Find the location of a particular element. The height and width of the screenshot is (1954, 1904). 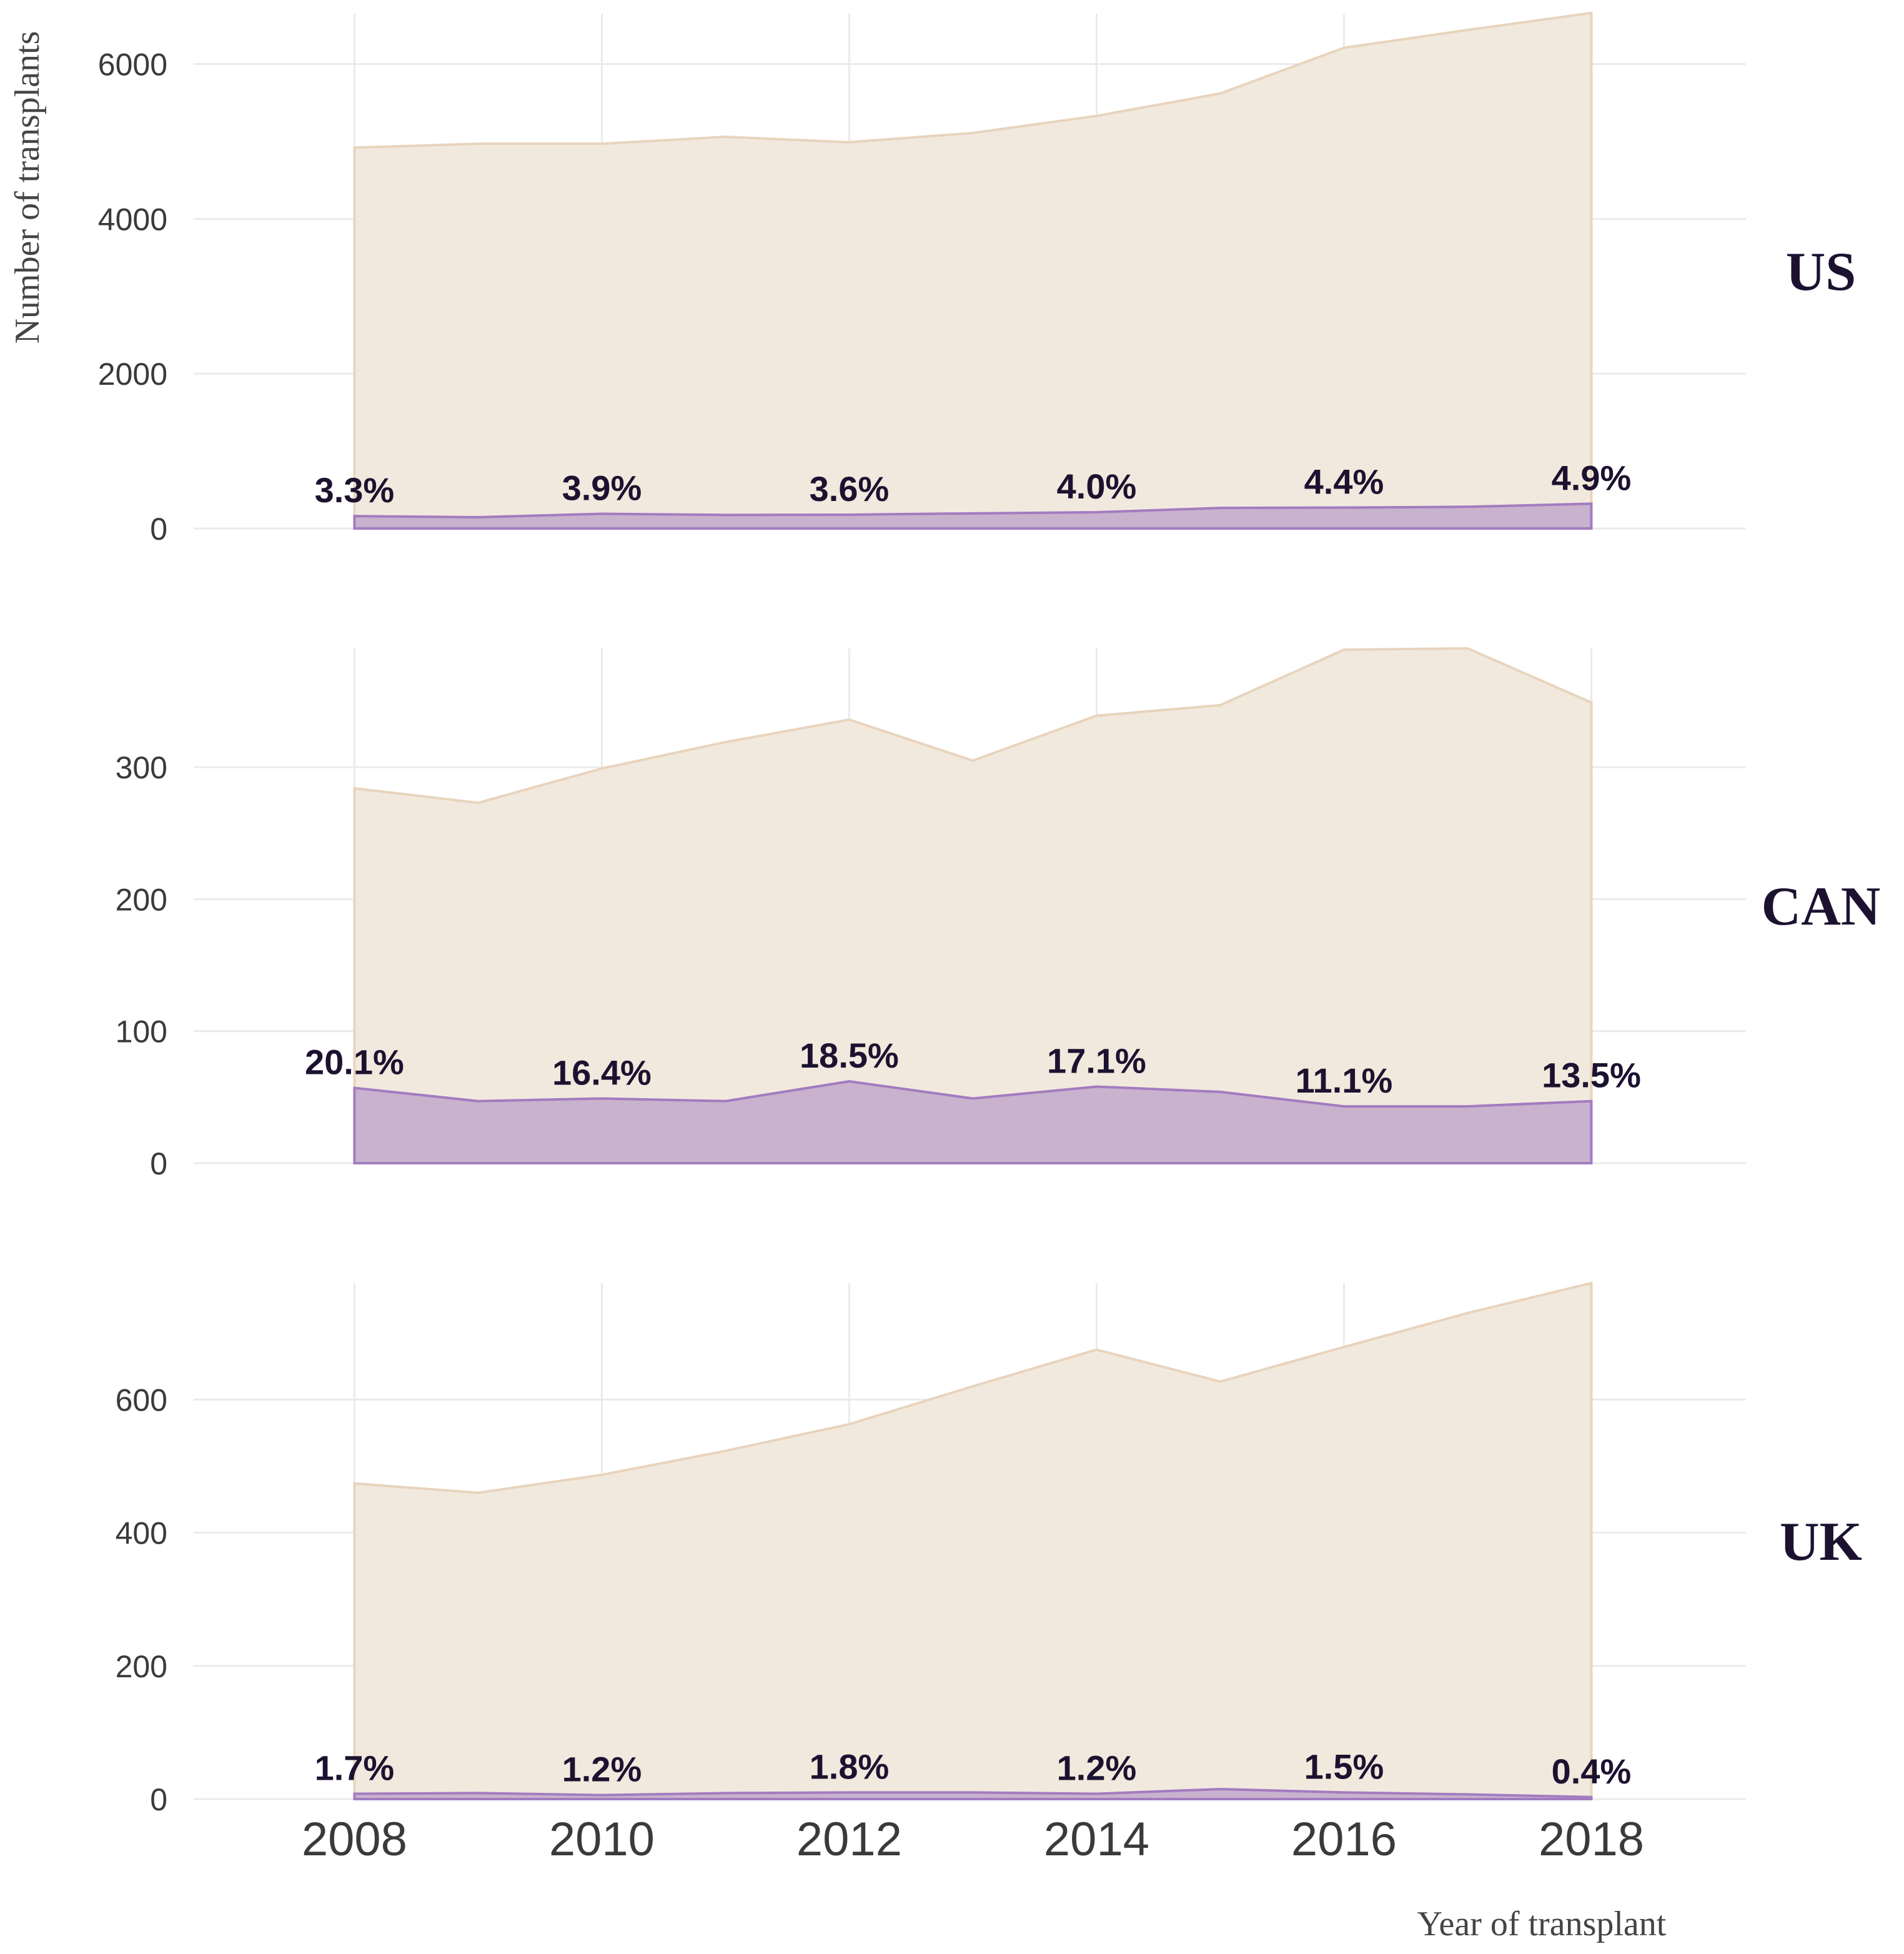

x-tick-label: 2008 is located at coordinates (354, 1839).